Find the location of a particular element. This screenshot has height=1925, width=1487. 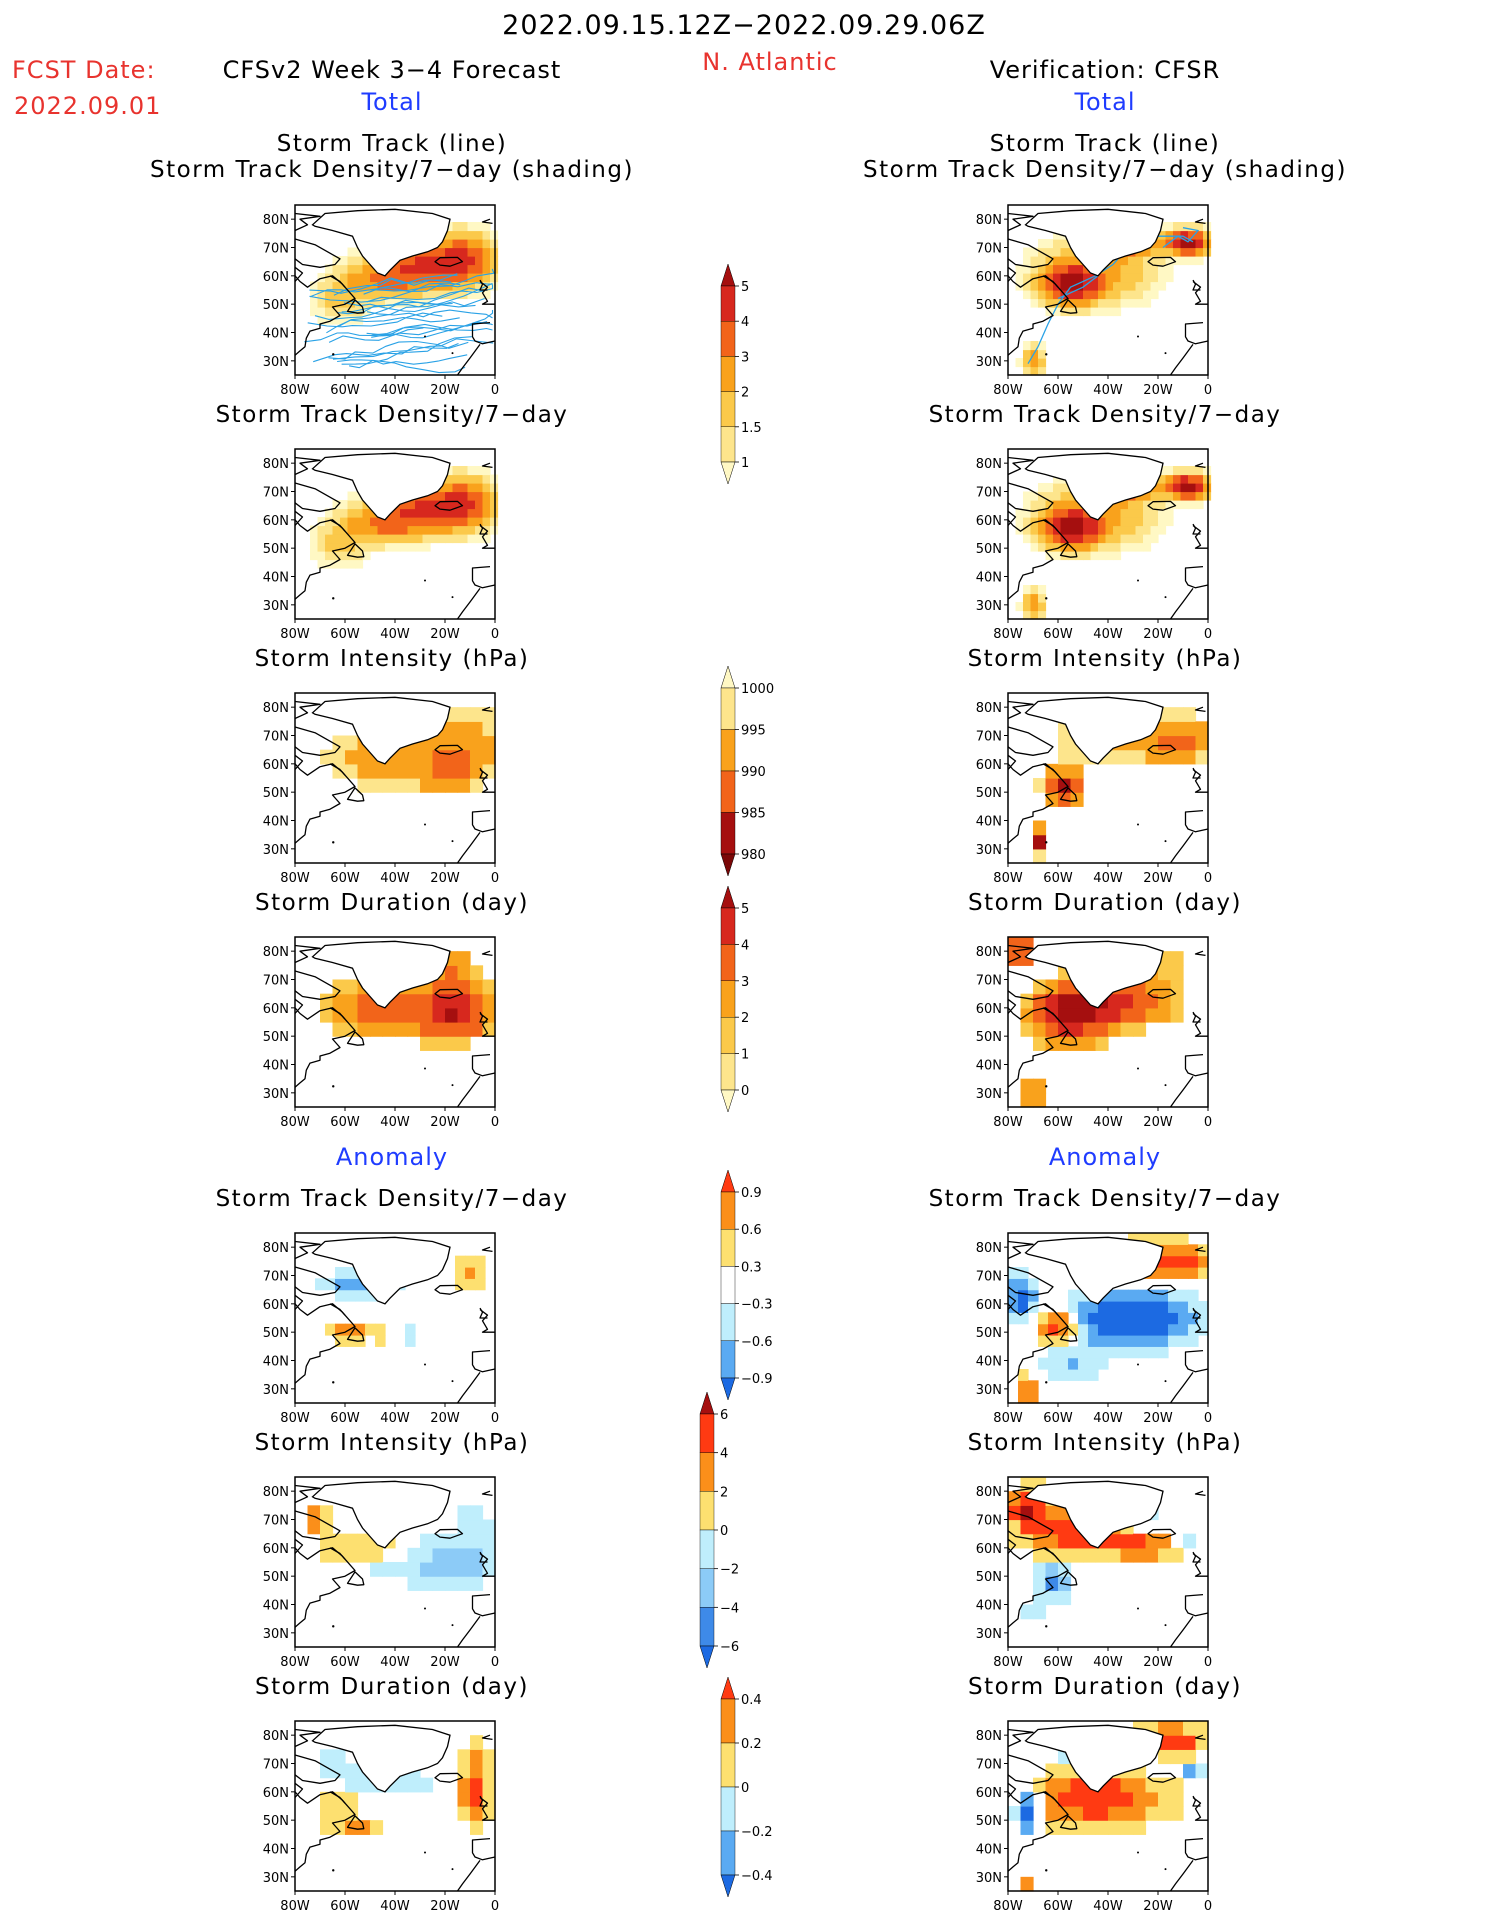

greenland-coast is located at coordinates (1094, 1758).